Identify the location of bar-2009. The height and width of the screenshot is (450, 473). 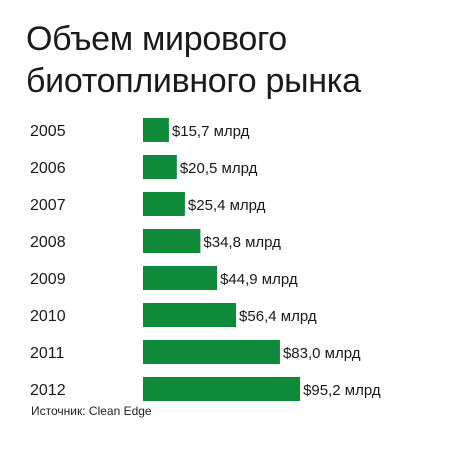
(180, 278).